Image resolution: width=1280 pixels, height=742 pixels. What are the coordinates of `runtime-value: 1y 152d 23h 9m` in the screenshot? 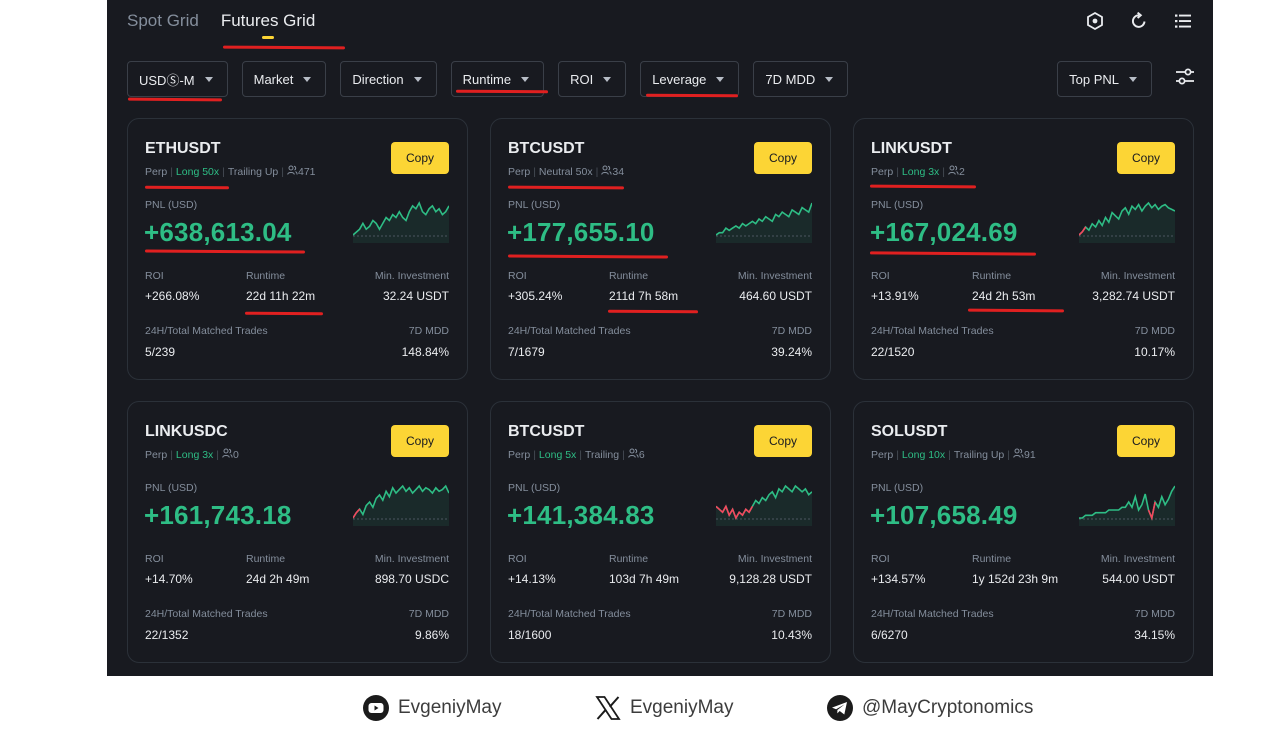 It's located at (1015, 579).